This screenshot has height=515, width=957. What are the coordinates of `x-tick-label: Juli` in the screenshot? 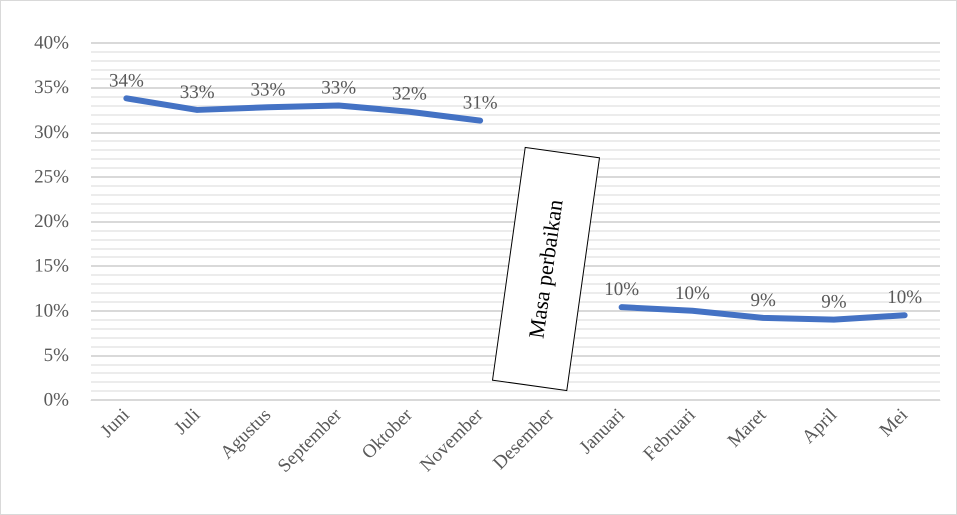 It's located at (187, 421).